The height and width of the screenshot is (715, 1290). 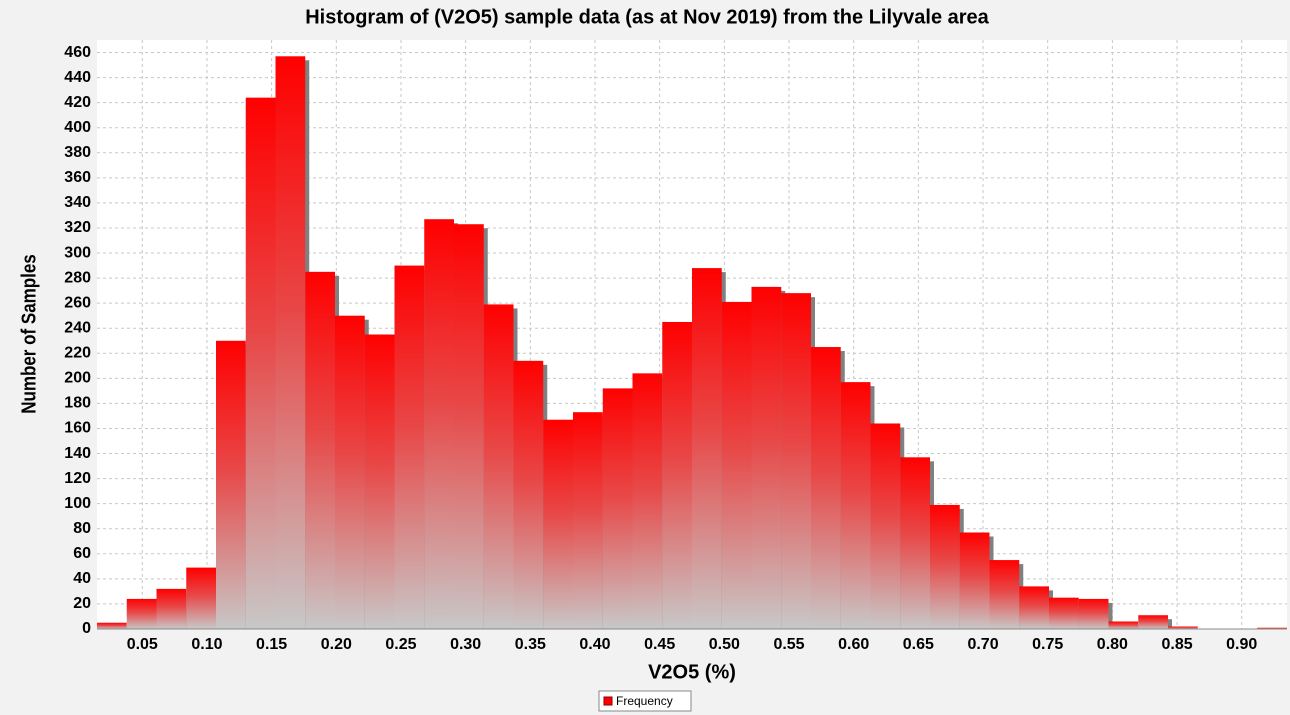 I want to click on legend-box, so click(x=645, y=701).